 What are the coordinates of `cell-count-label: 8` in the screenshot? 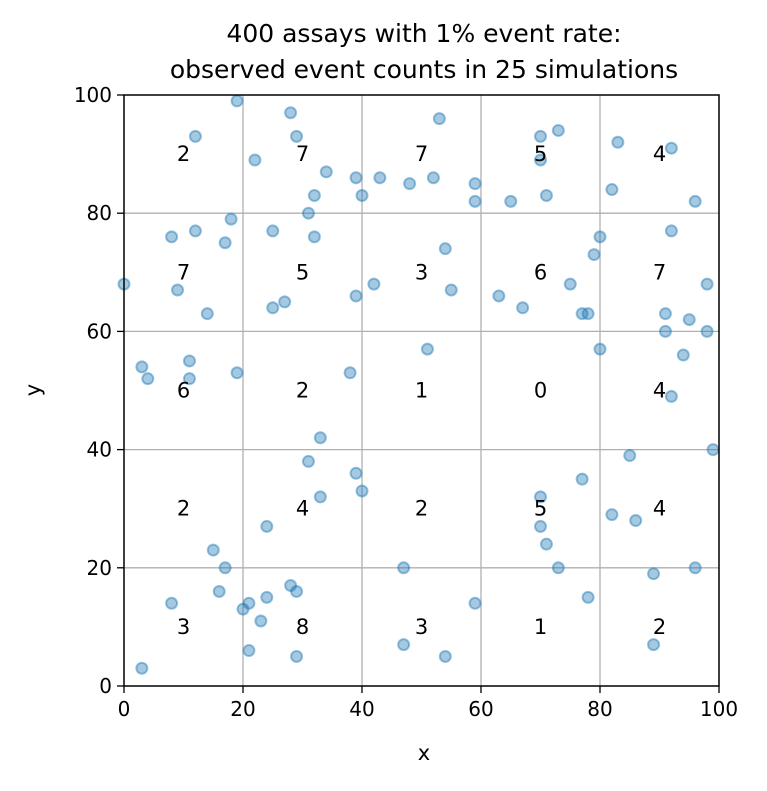 It's located at (302, 627).